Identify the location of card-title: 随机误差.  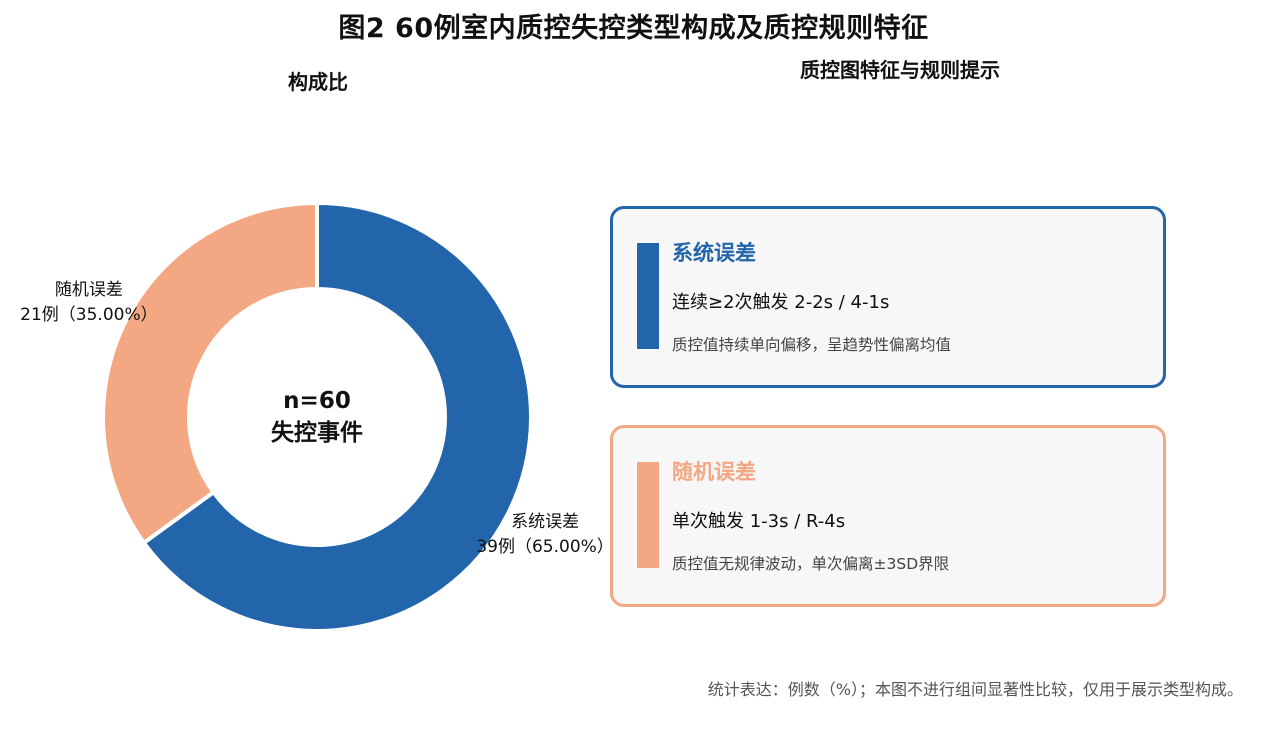
(714, 472).